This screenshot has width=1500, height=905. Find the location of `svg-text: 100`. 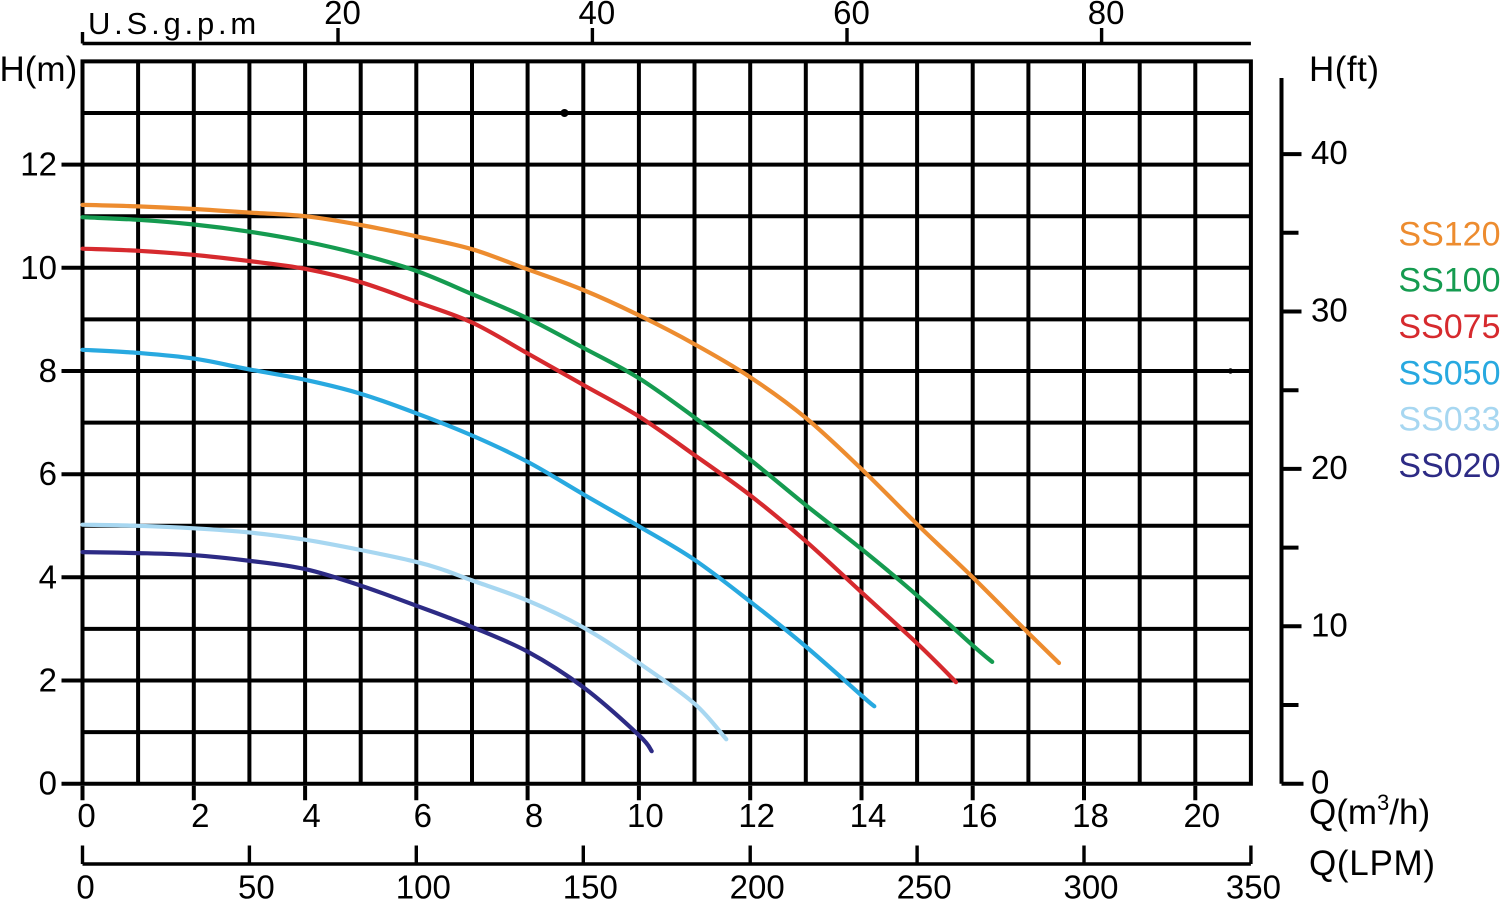

svg-text: 100 is located at coordinates (423, 885).